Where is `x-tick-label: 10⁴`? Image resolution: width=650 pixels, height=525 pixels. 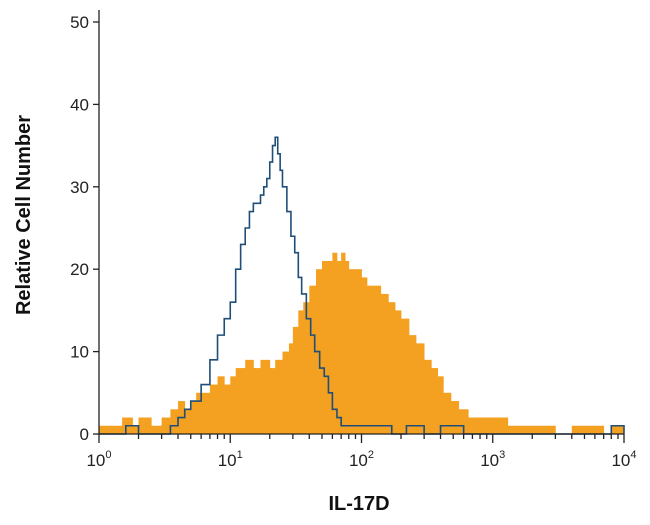
x-tick-label: 10⁴ is located at coordinates (623, 459).